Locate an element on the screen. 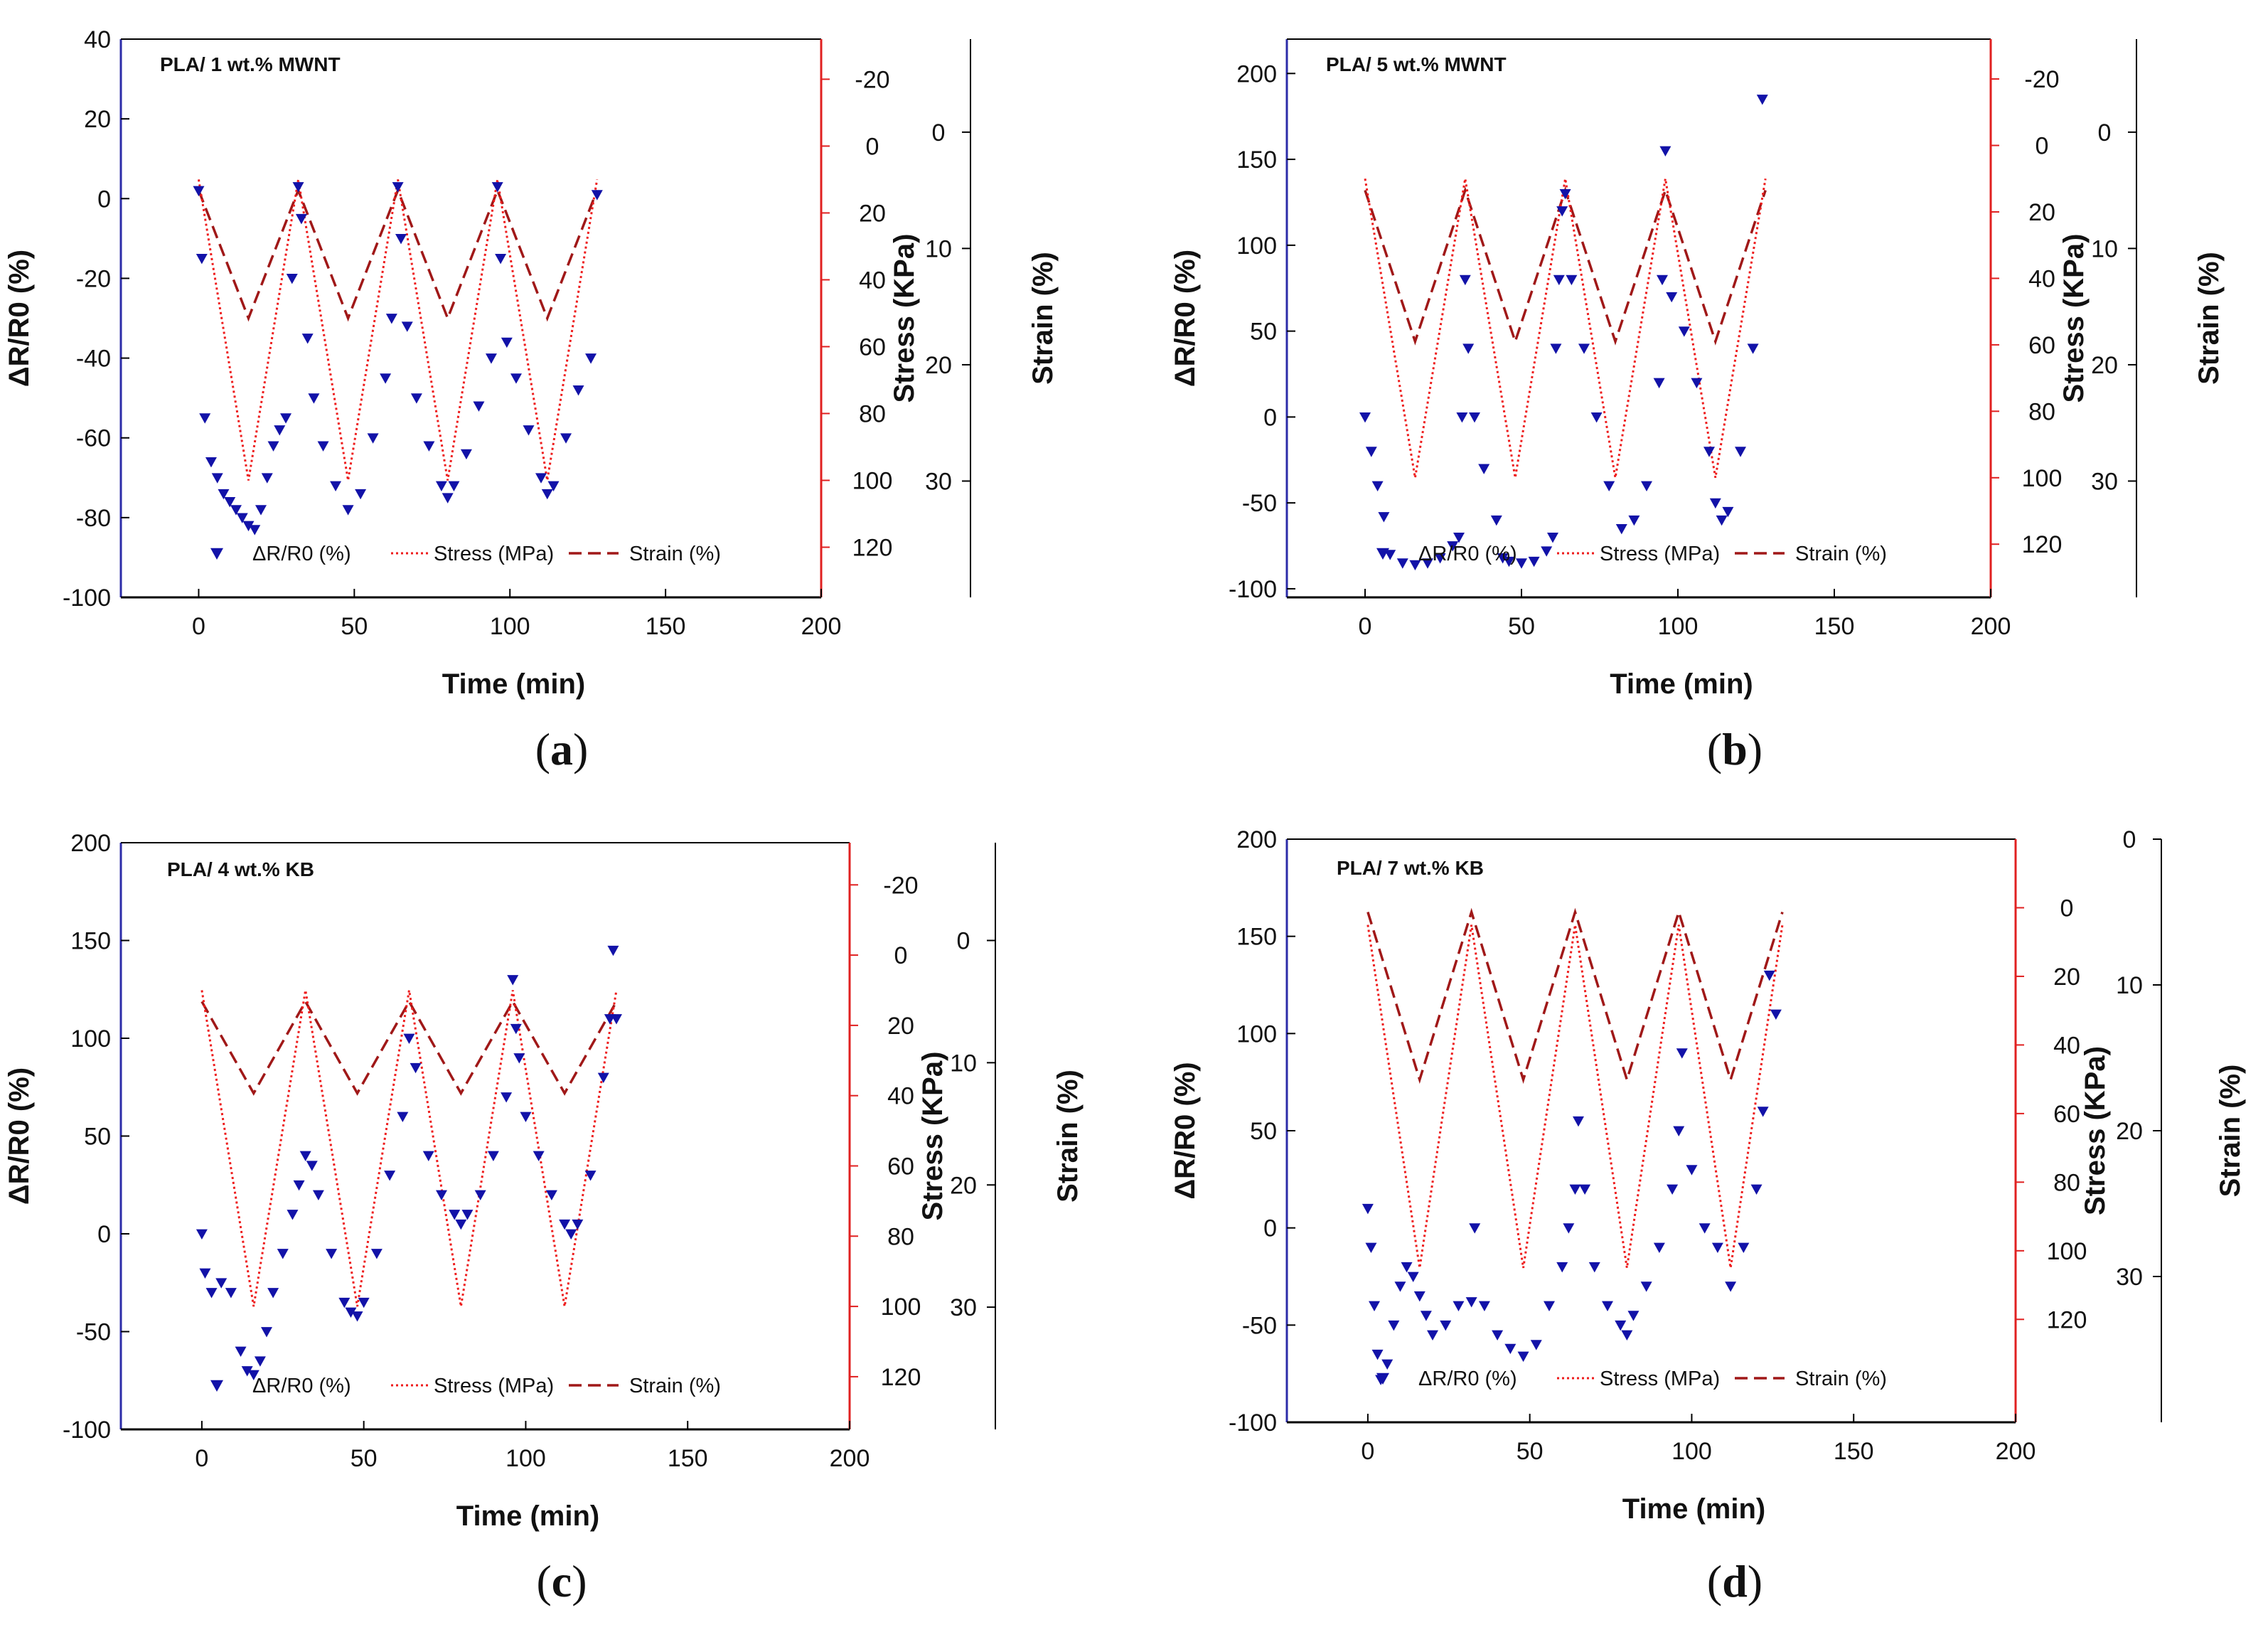 The width and height of the screenshot is (2268, 1647). y-tick-label: -80 is located at coordinates (93, 518).